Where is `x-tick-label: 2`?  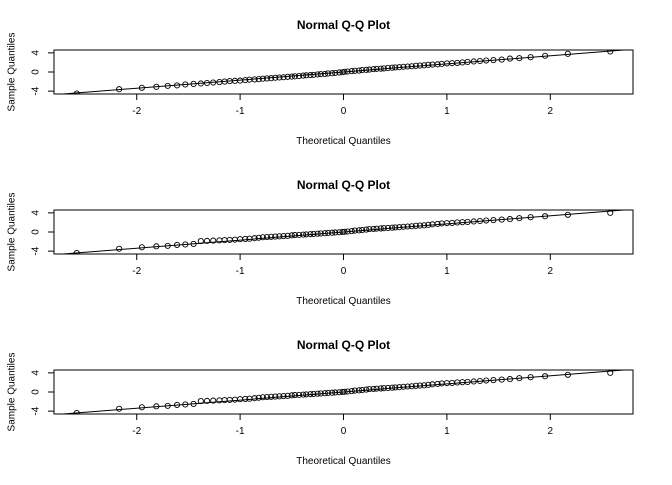 x-tick-label: 2 is located at coordinates (551, 111).